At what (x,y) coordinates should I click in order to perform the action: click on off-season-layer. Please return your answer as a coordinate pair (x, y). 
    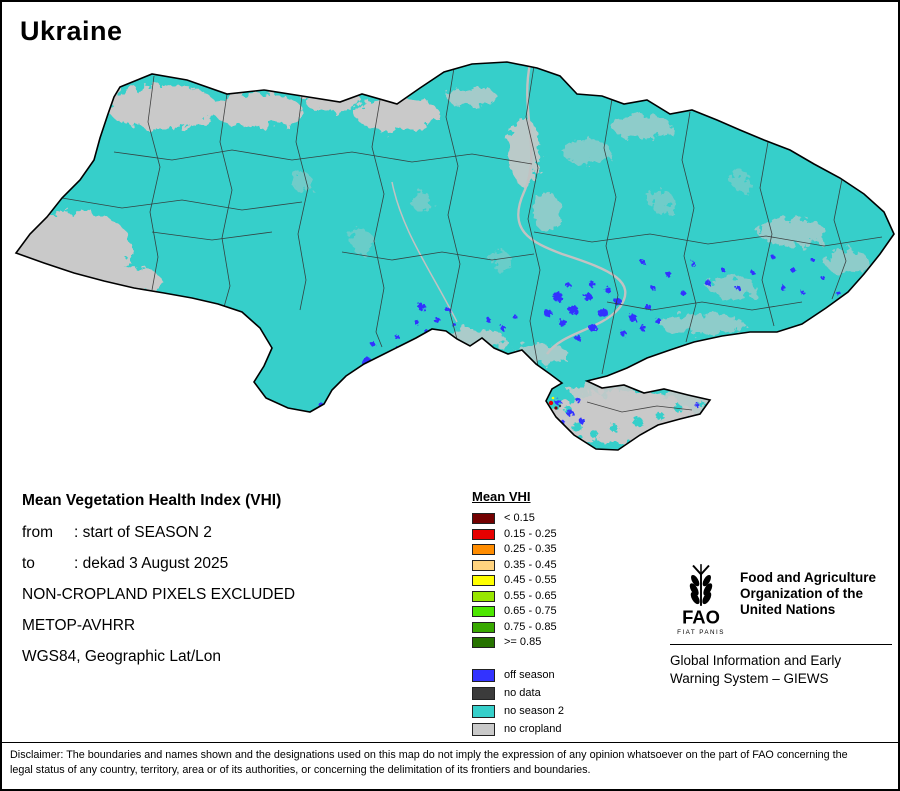
    Looking at the image, I should click on (579, 340).